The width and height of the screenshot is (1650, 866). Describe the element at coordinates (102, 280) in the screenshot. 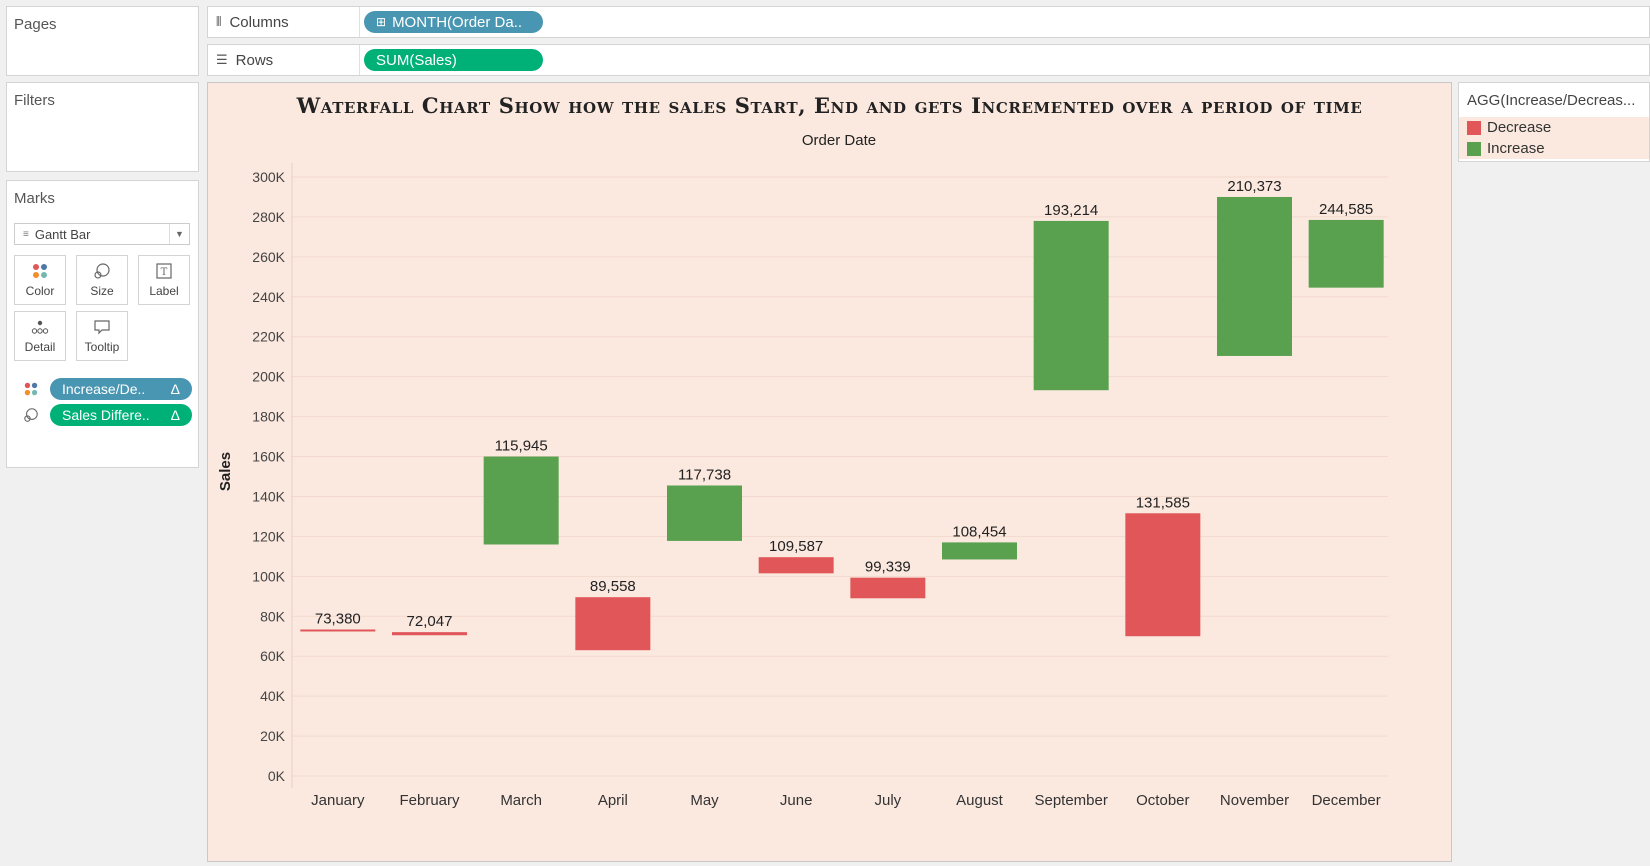

I see `size-button: Size` at that location.